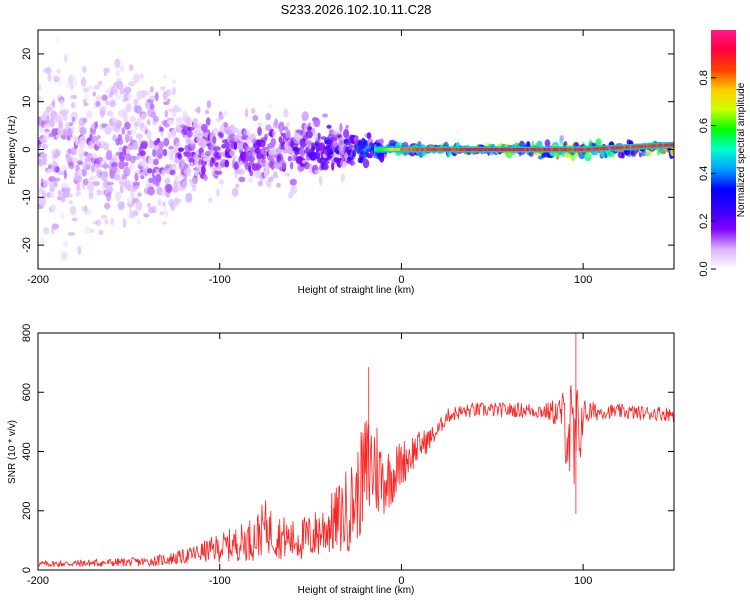 Image resolution: width=750 pixels, height=600 pixels. I want to click on snr-ytick-label: 800, so click(27, 333).